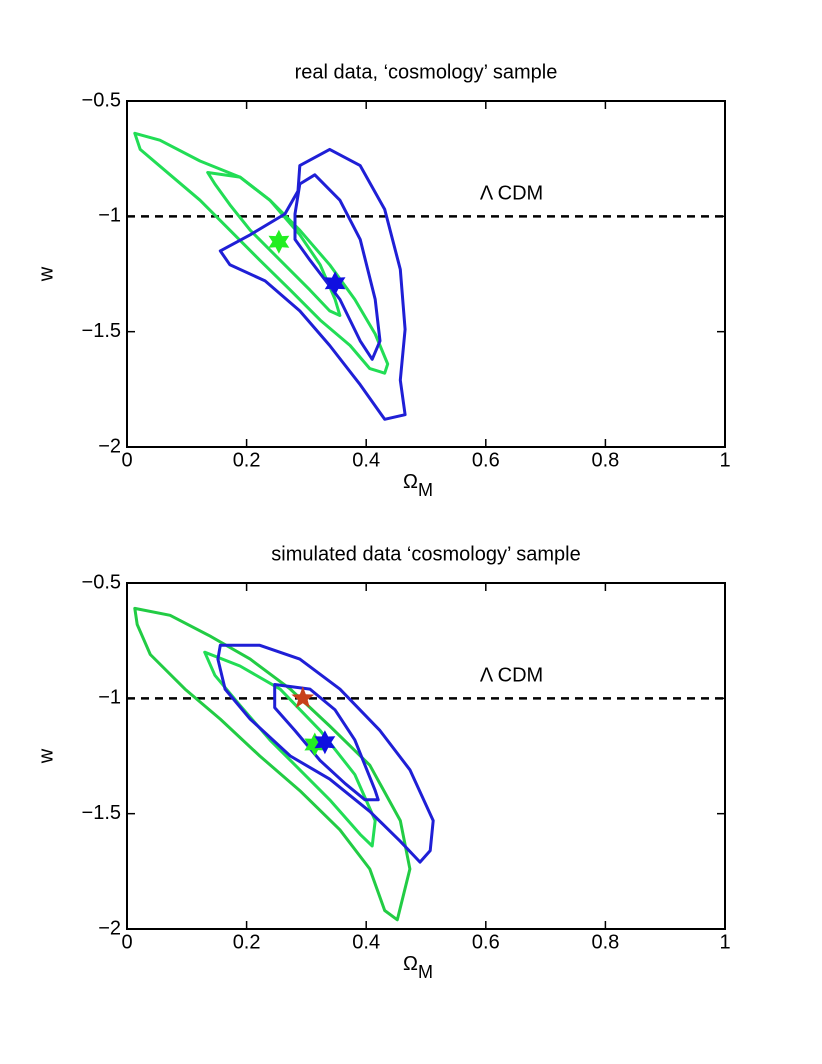 This screenshot has width=822, height=1064. Describe the element at coordinates (426, 72) in the screenshot. I see `chart-title: real data, ‘cosmology’ sample` at that location.